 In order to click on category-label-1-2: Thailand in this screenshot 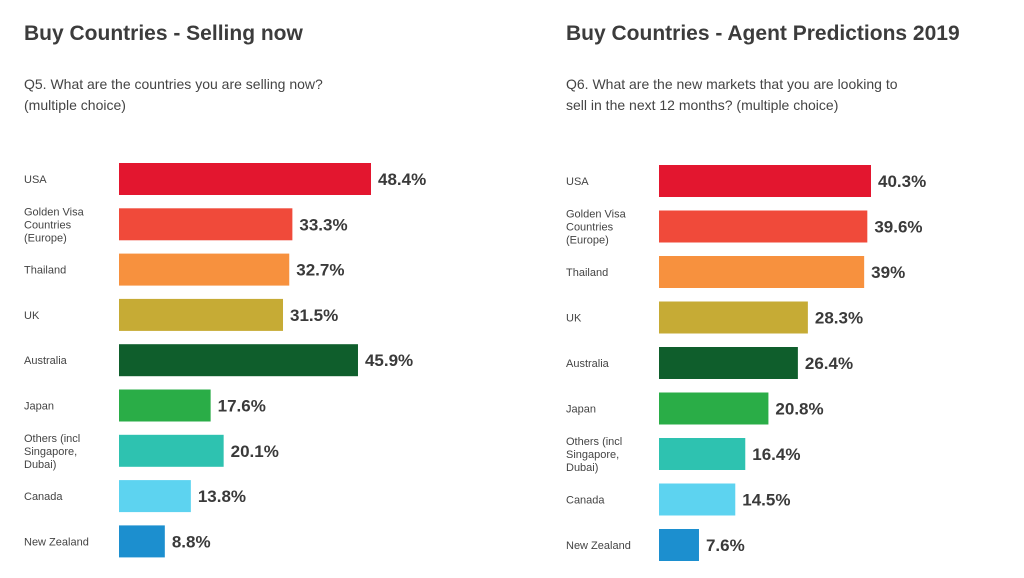, I will do `click(587, 273)`.